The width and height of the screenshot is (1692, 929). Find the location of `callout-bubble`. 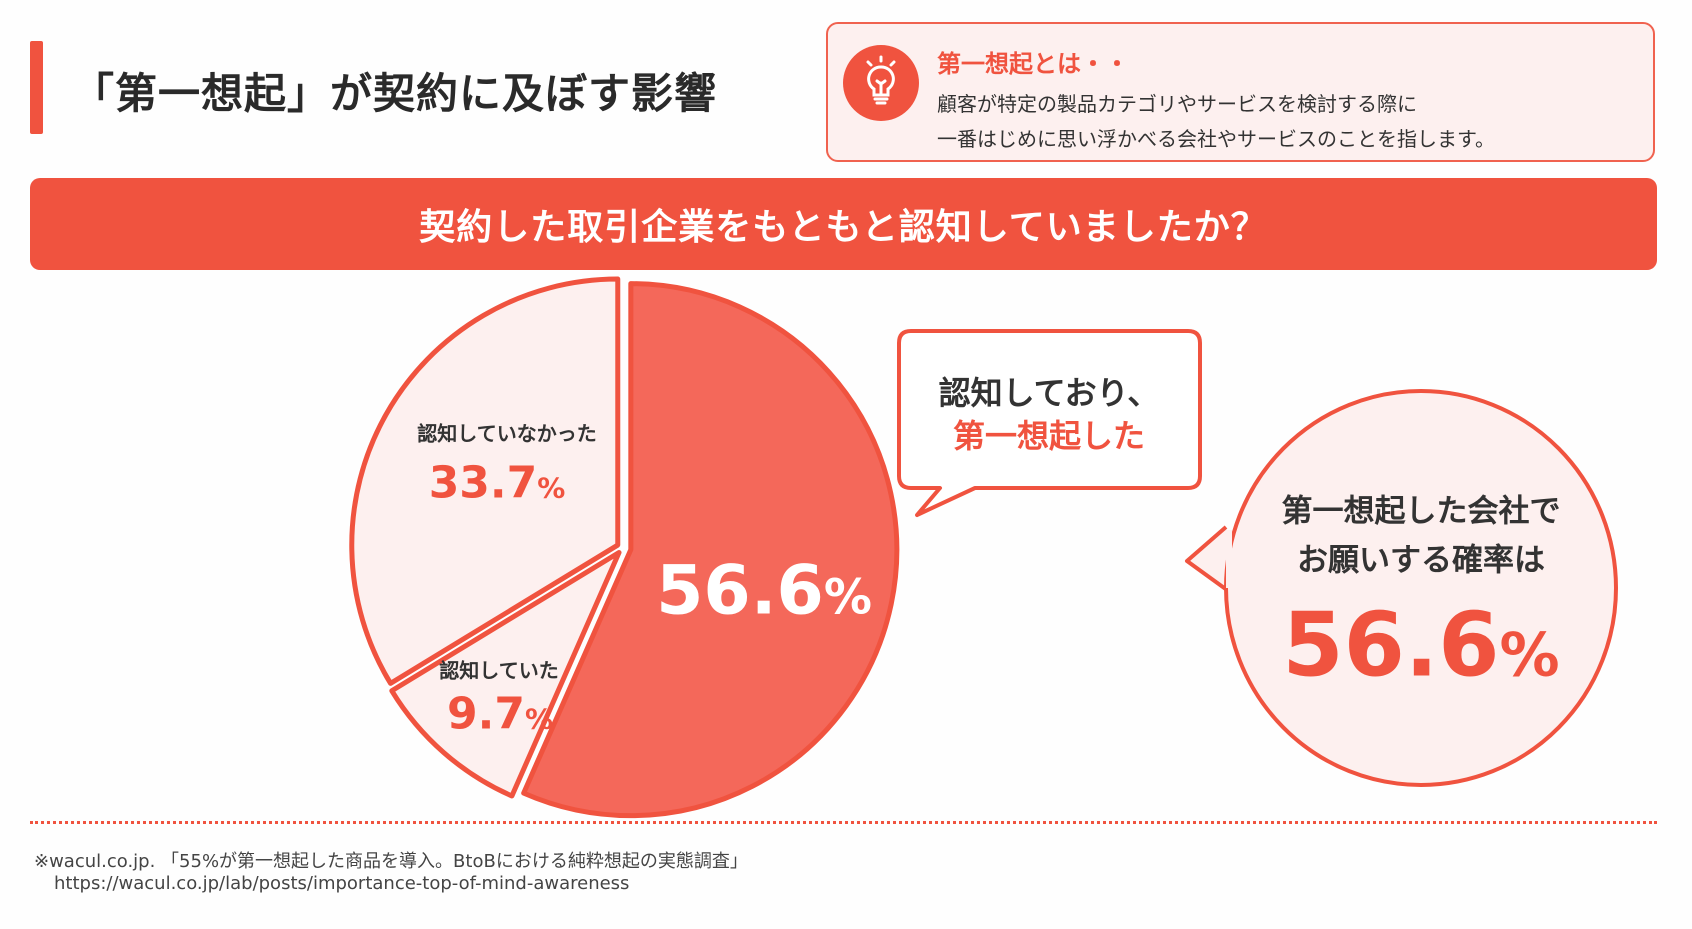

callout-bubble is located at coordinates (1049, 423).